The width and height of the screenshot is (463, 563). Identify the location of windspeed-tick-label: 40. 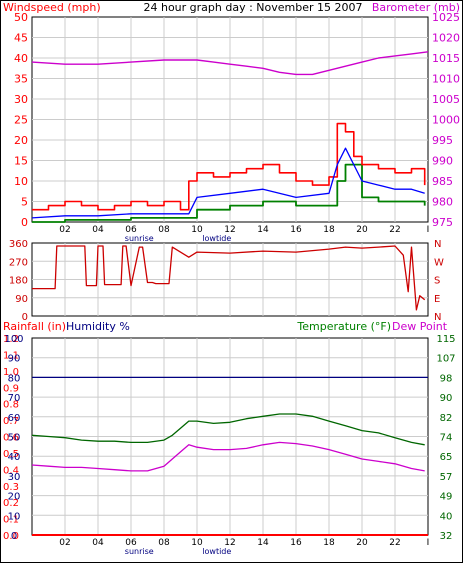
(21, 58).